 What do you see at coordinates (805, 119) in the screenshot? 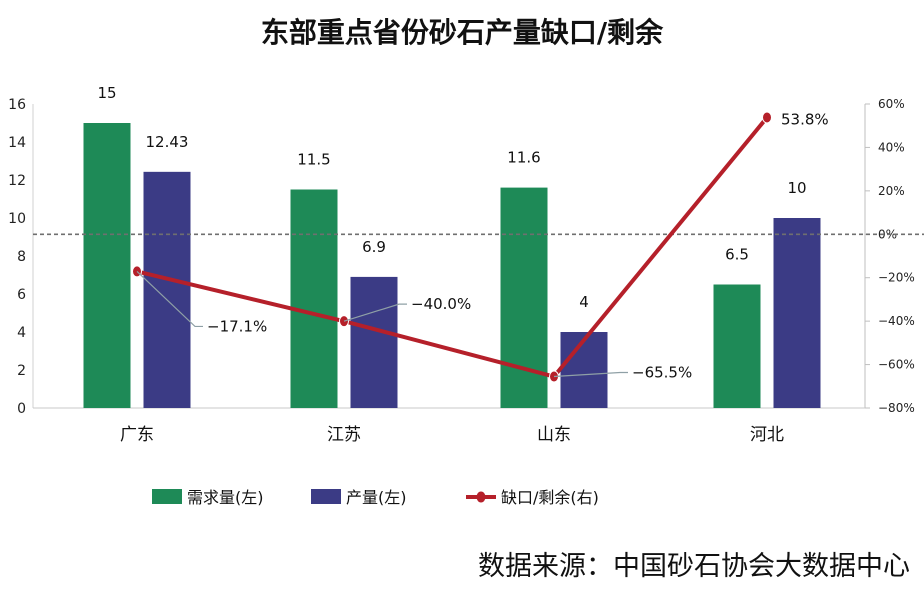
I see `gap-value-label: 53.8%` at bounding box center [805, 119].